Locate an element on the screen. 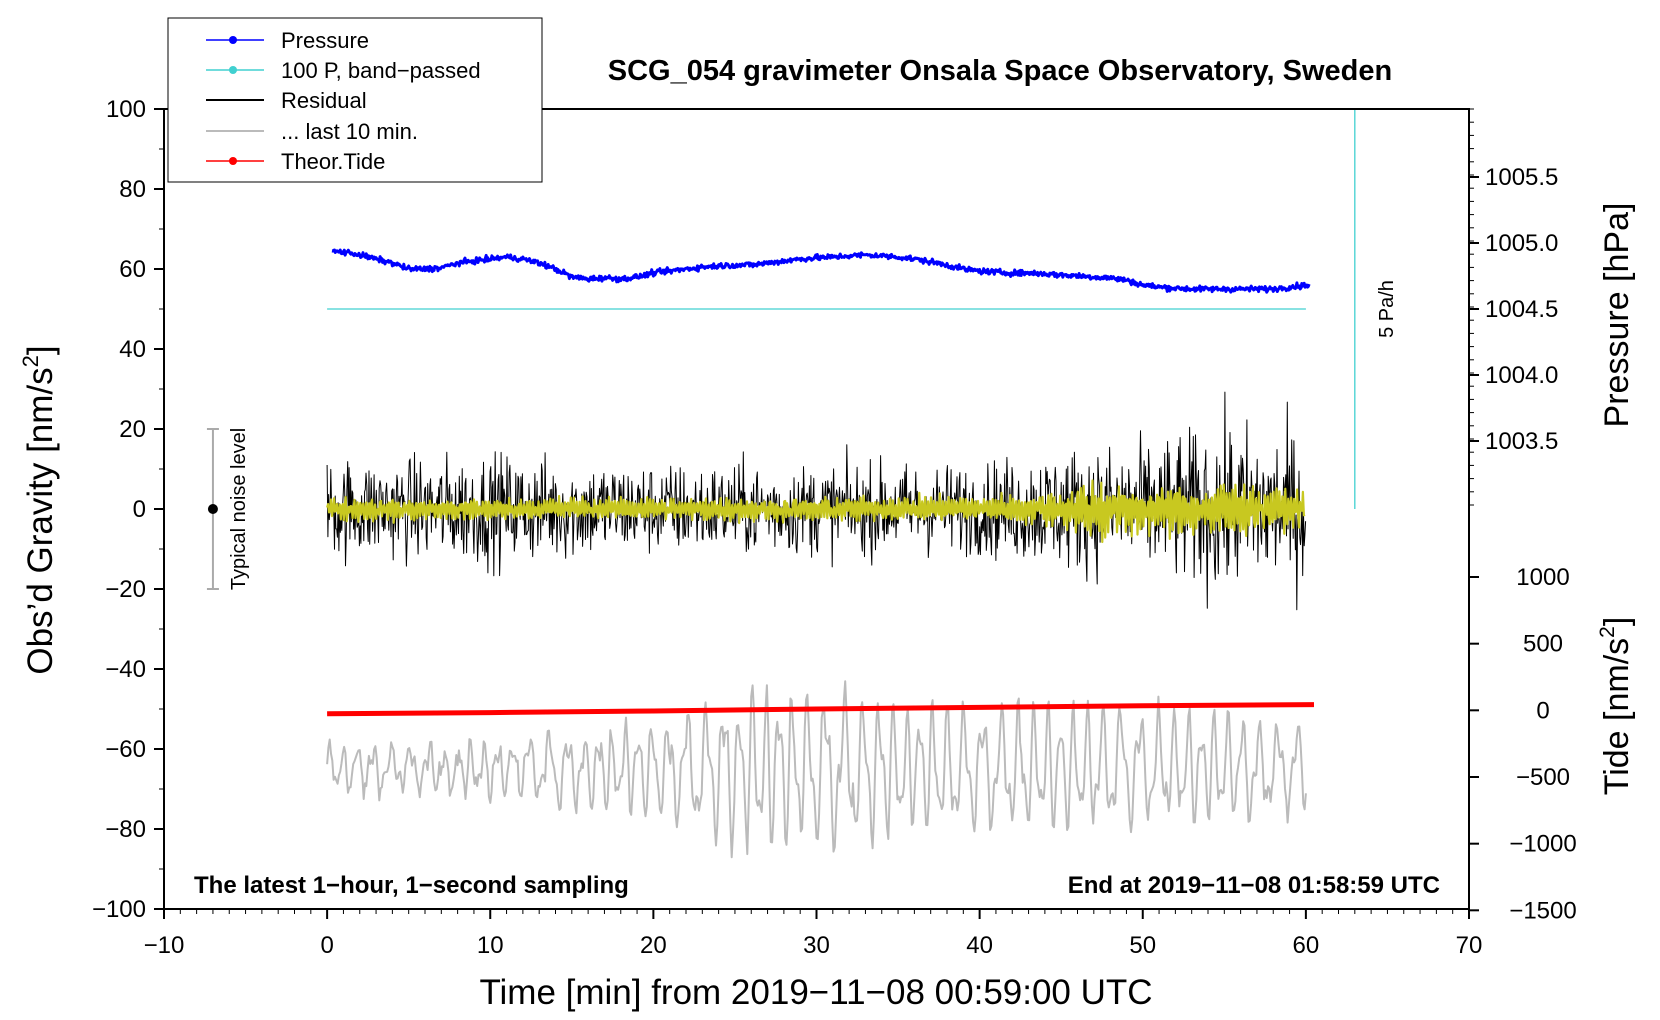  x-tick-label: 10 is located at coordinates (490, 945).